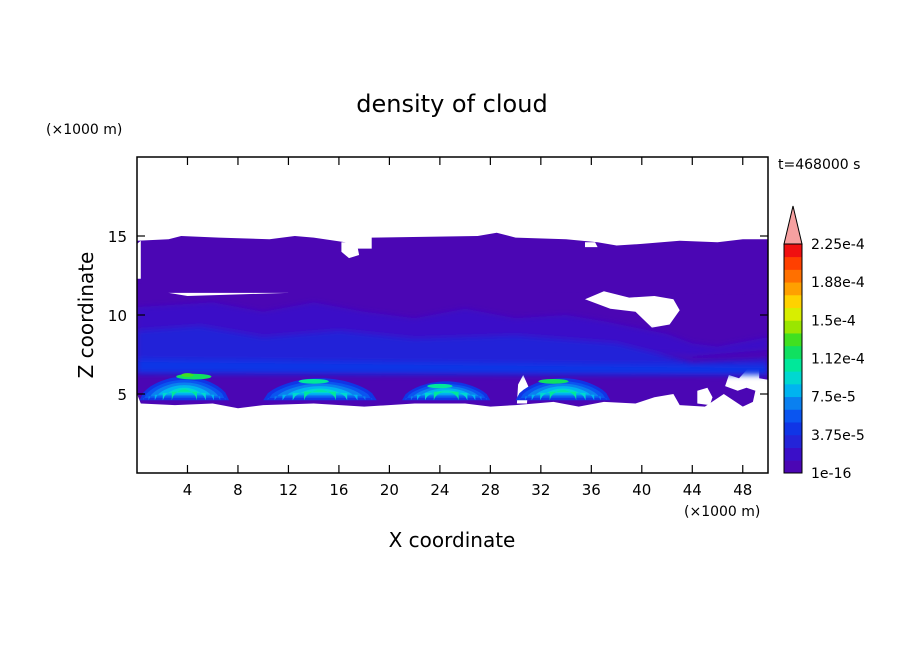 The width and height of the screenshot is (904, 654). I want to click on x-tick-label: 16, so click(338, 490).